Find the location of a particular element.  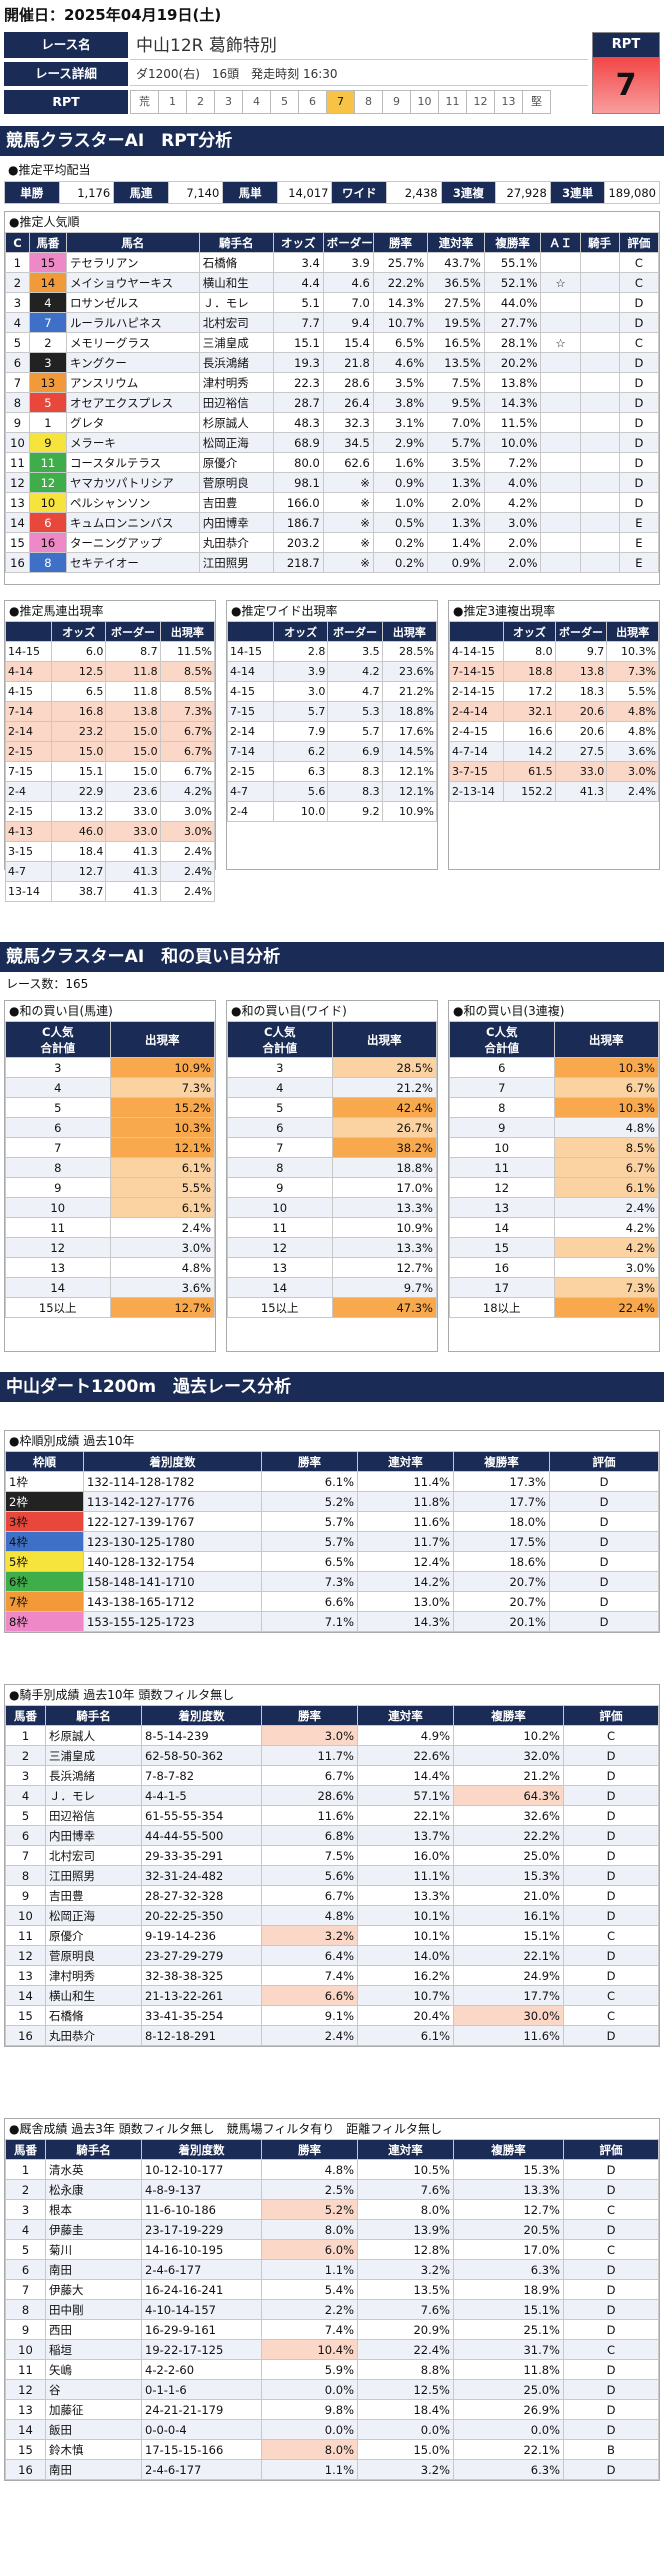

table-cell: 2.4% is located at coordinates (187, 871).